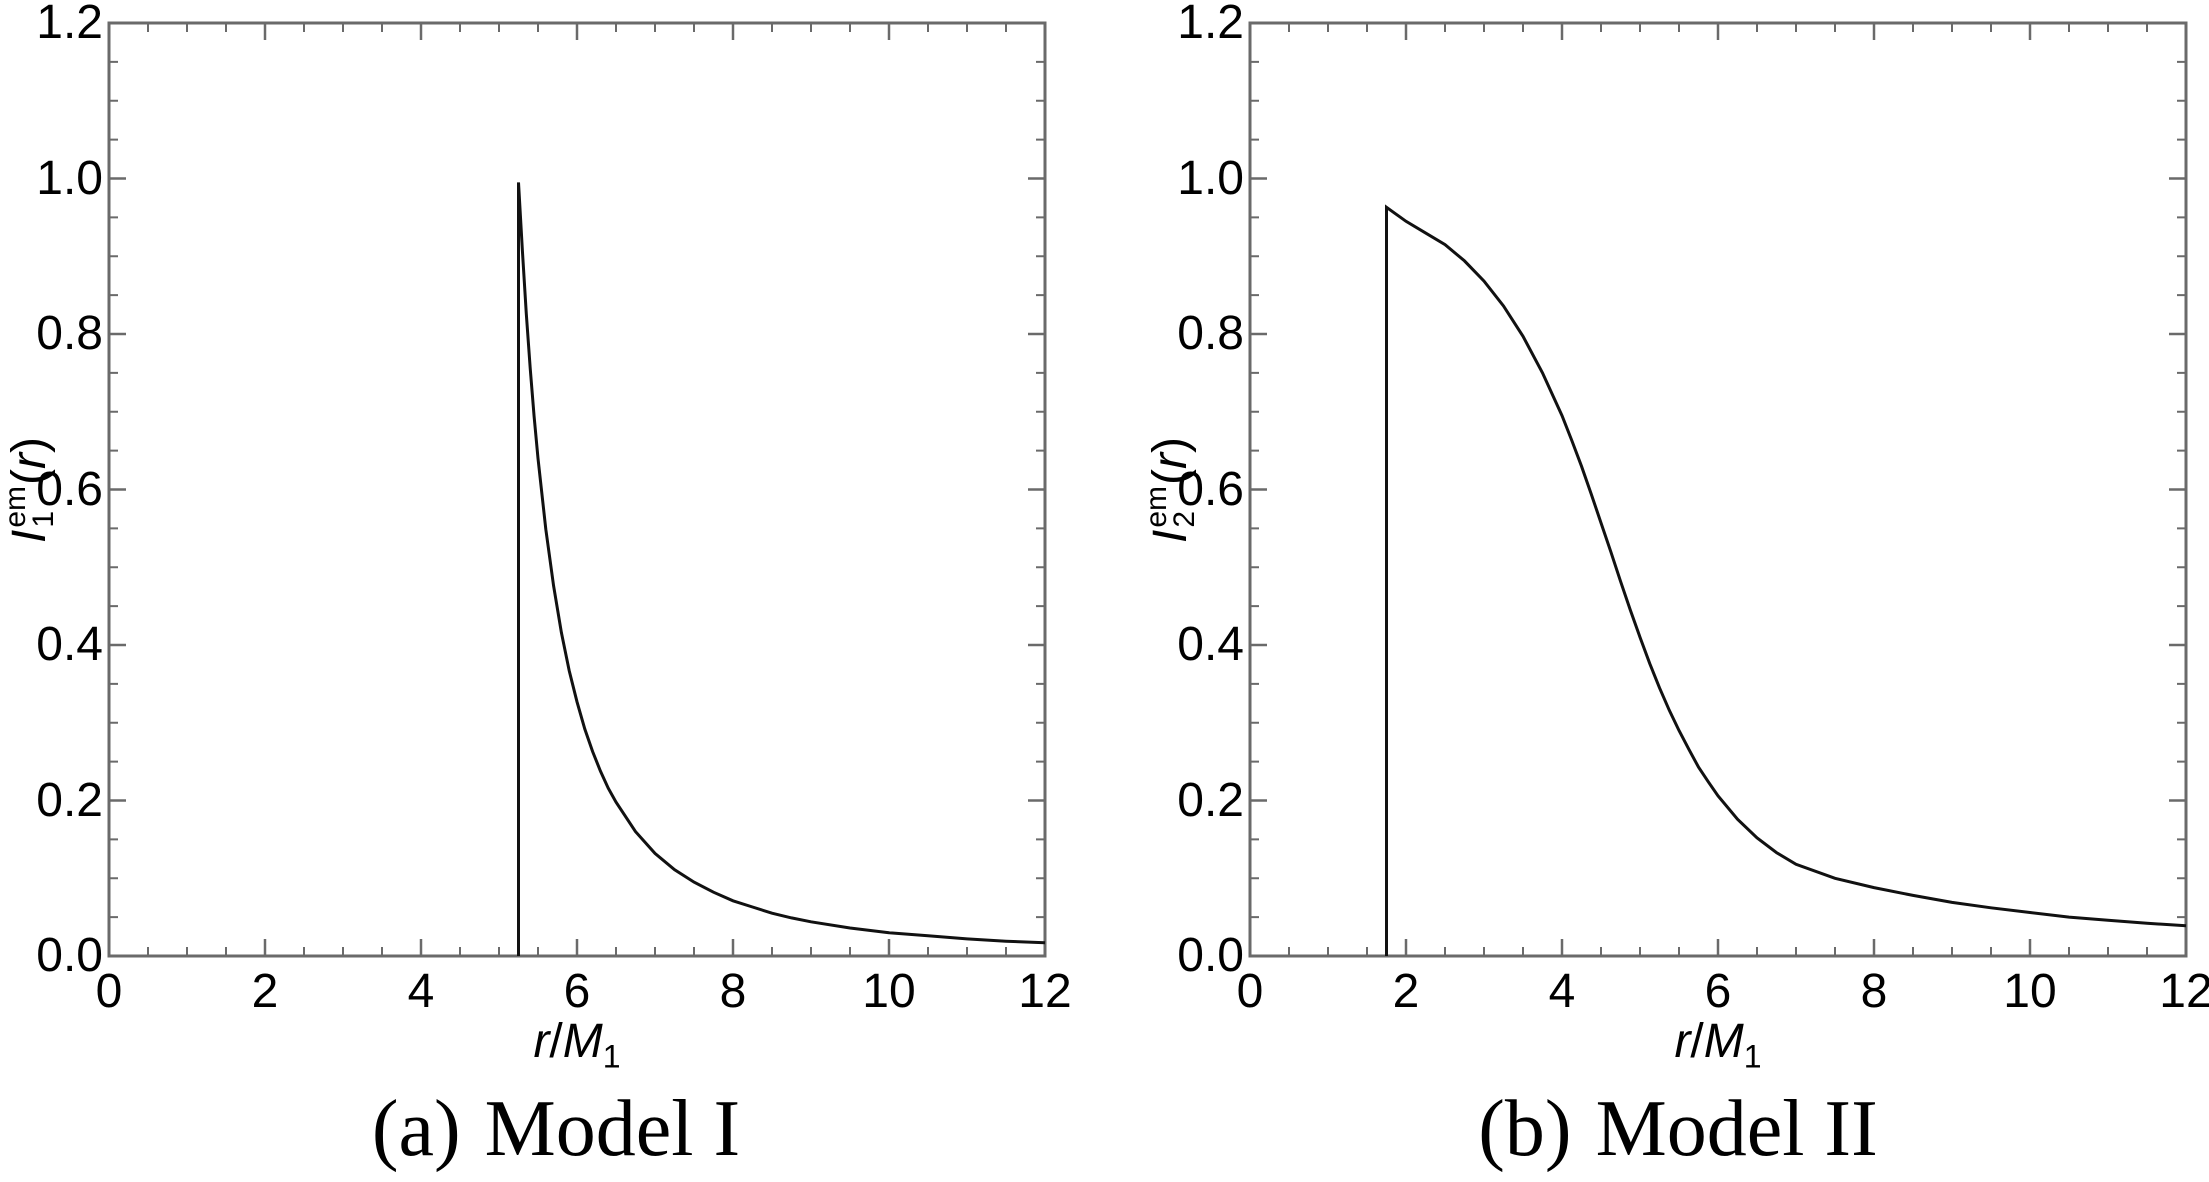 The width and height of the screenshot is (2209, 1182). Describe the element at coordinates (416, 1129) in the screenshot. I see `caption-a-tag: (a)` at that location.